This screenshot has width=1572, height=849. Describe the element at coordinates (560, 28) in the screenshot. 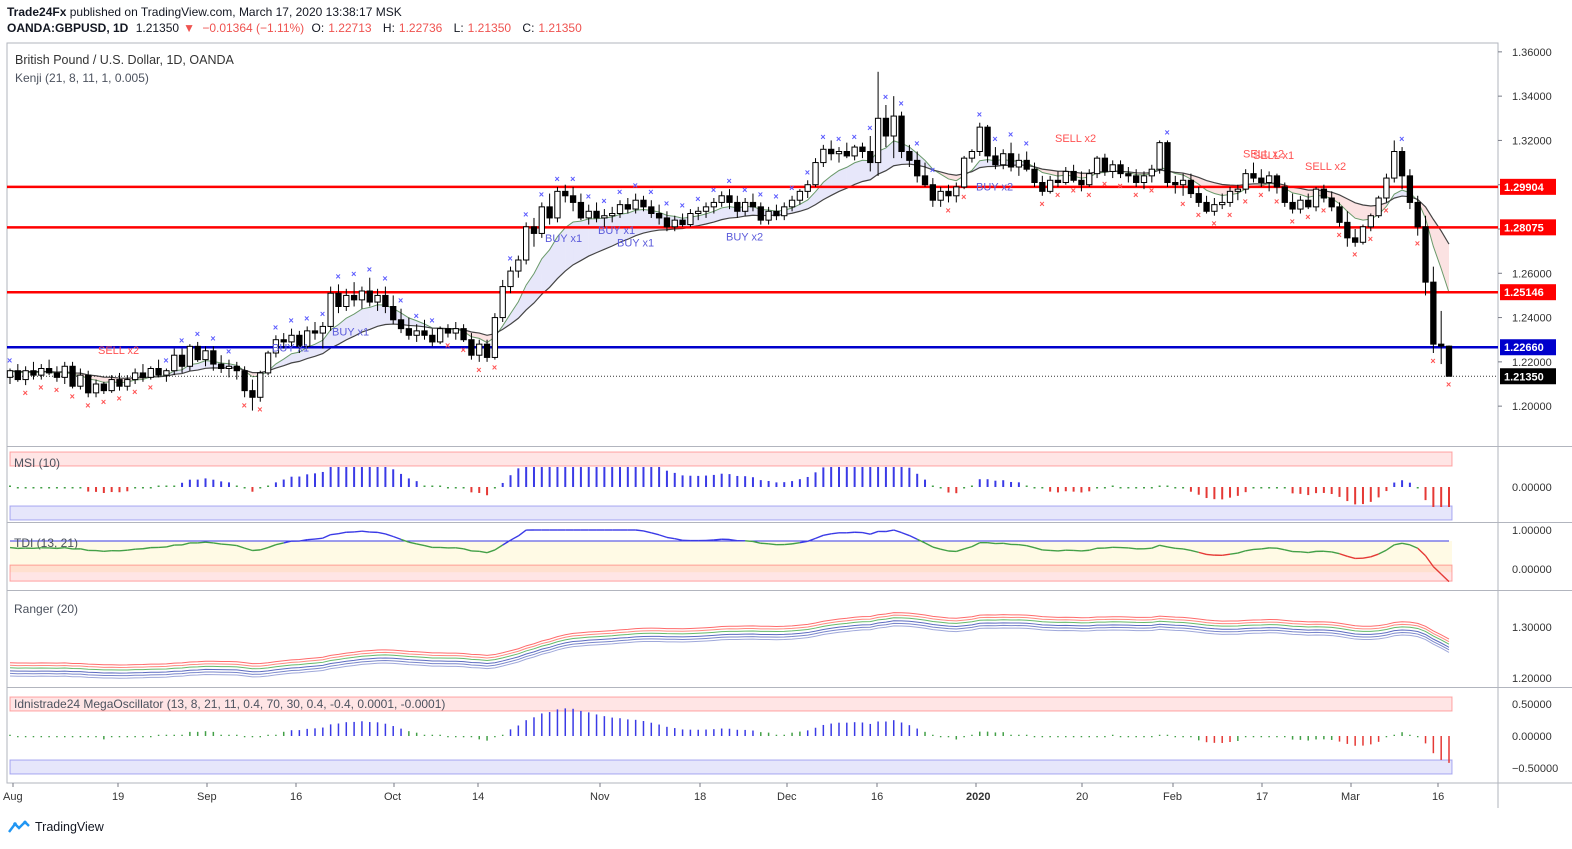

I see `close-value: 1.21350` at that location.